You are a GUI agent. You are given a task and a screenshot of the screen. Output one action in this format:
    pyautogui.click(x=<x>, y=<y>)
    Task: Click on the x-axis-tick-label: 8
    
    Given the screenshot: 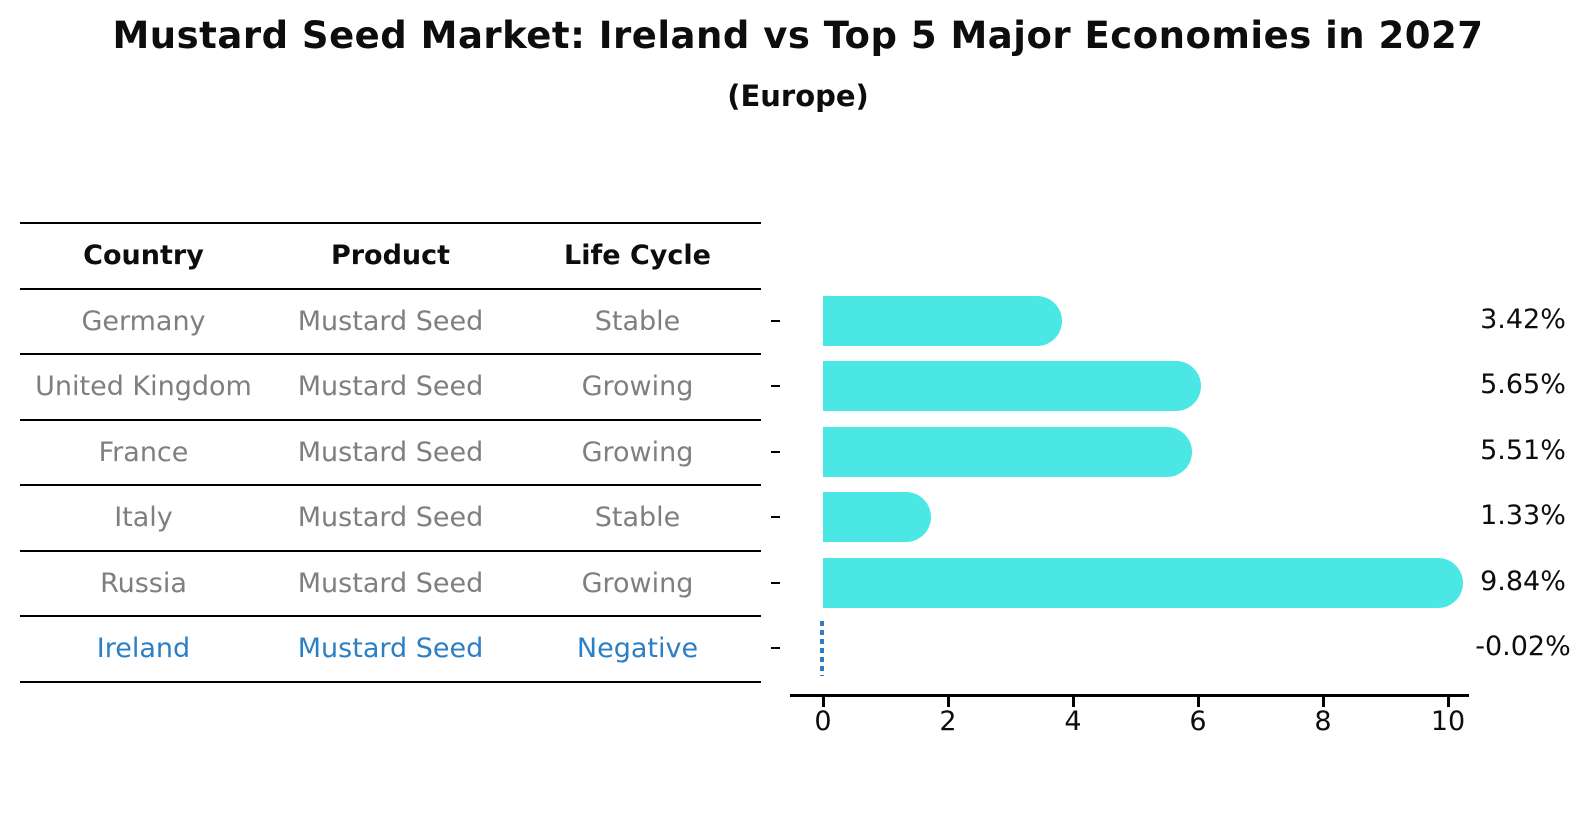 What is the action you would take?
    pyautogui.click(x=1323, y=721)
    